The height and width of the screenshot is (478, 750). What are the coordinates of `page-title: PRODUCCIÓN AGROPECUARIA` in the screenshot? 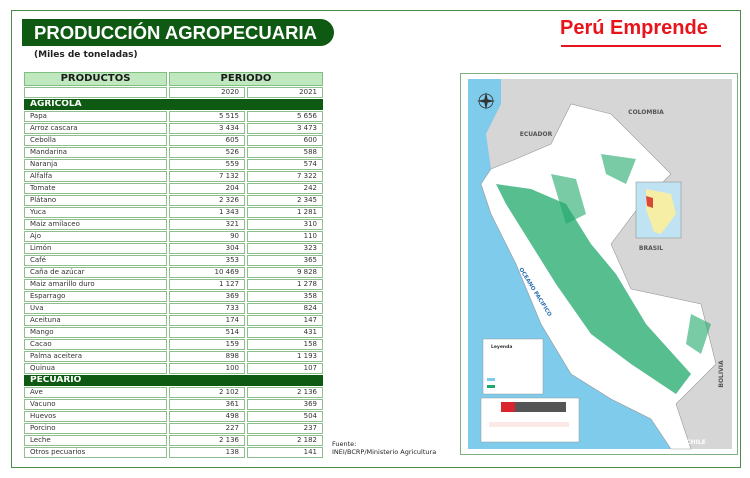 It's located at (178, 32).